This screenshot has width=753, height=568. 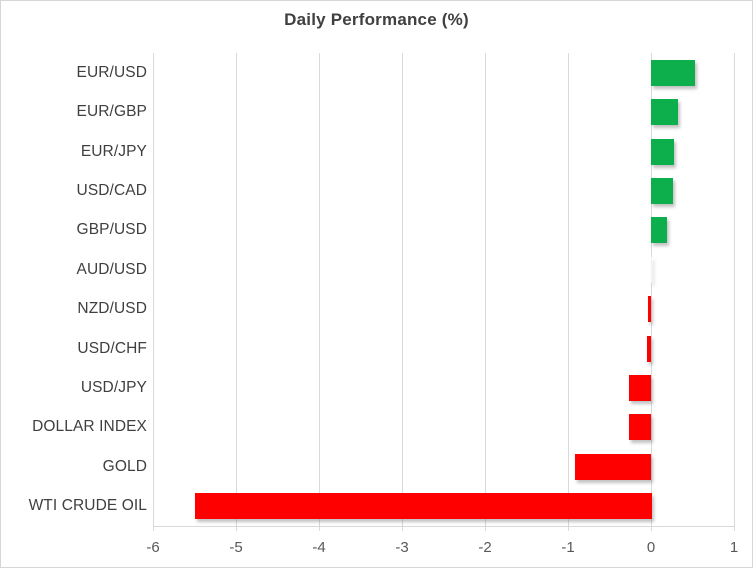 I want to click on category-label-gbp-usd: GBP/USD, so click(x=111, y=229).